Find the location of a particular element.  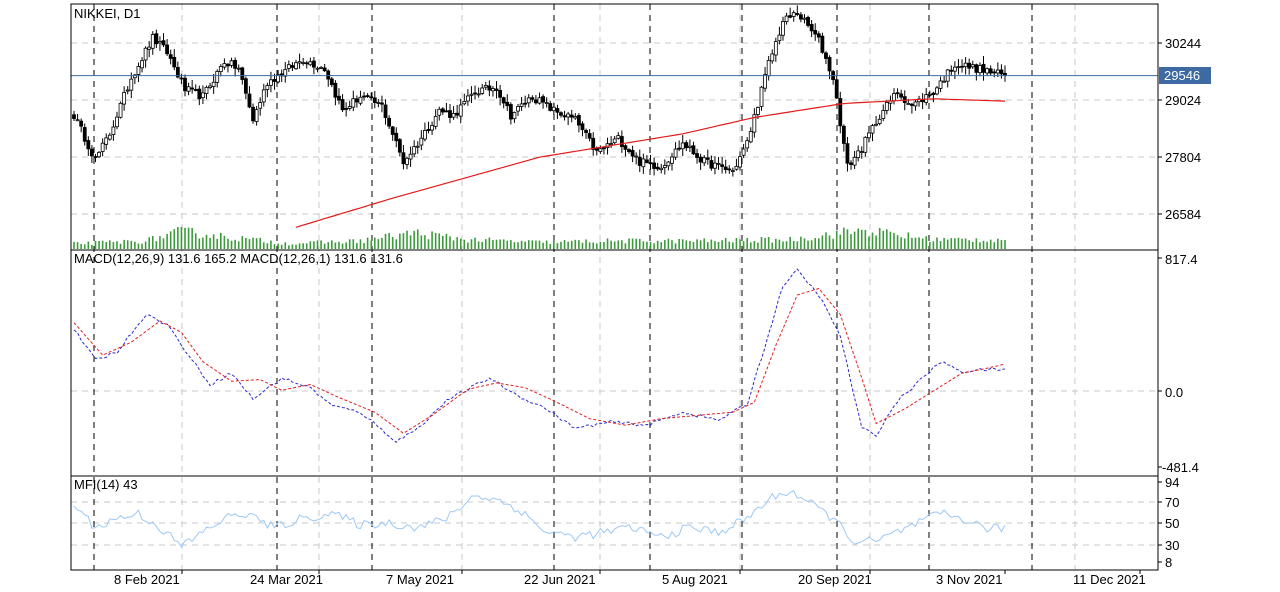

mfi-tick: 8 is located at coordinates (1168, 562).